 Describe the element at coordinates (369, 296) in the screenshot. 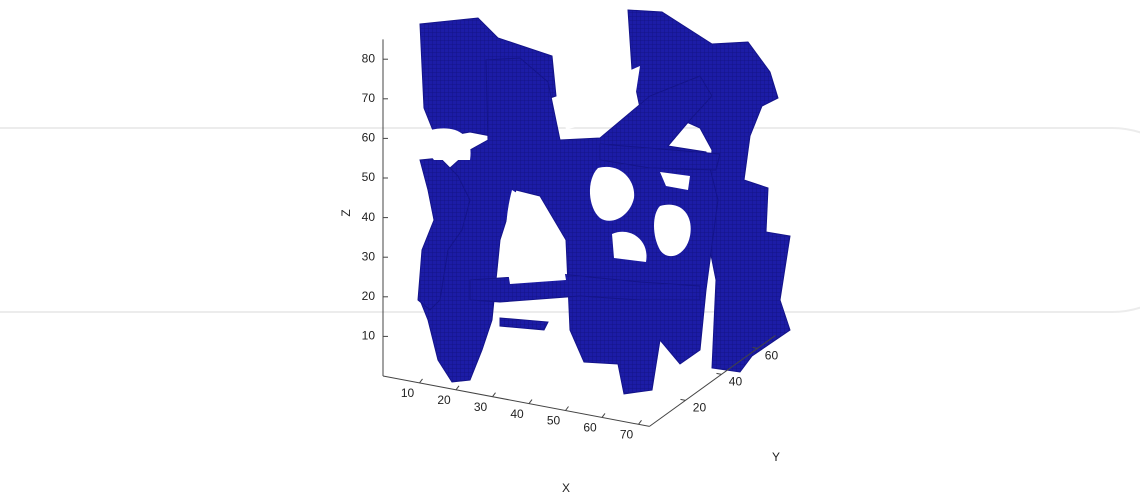

I see `z-tick-label: 20` at that location.